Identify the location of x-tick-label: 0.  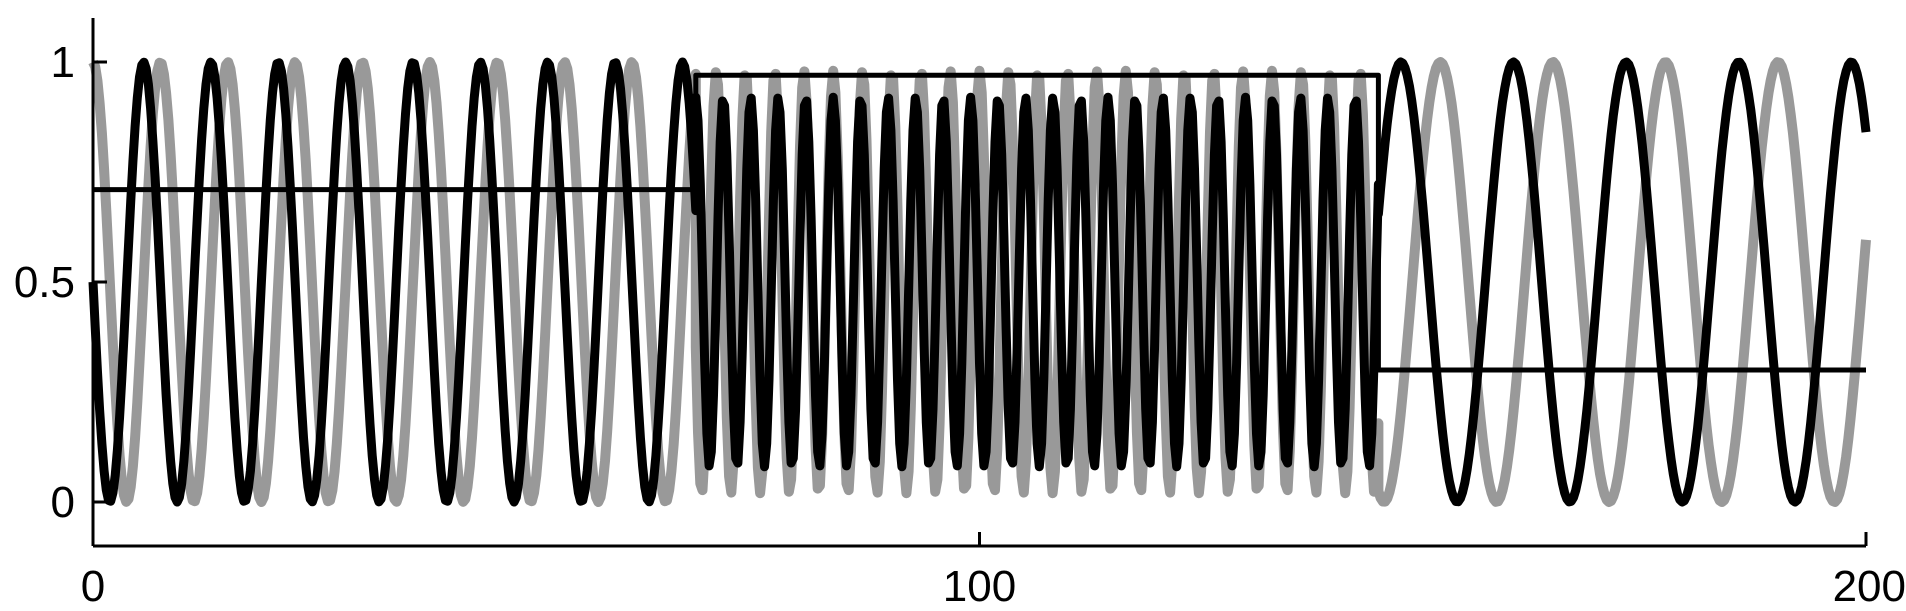
(93, 586).